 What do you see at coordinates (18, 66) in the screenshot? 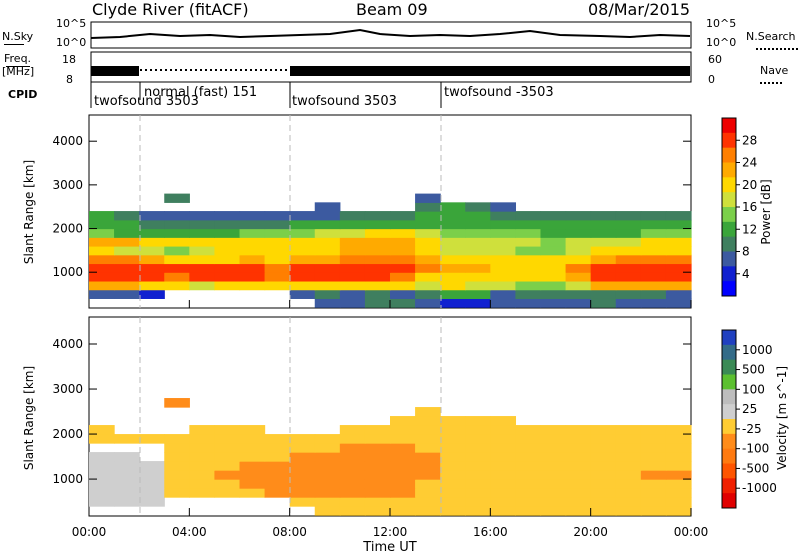
I see `freq-label-underline` at bounding box center [18, 66].